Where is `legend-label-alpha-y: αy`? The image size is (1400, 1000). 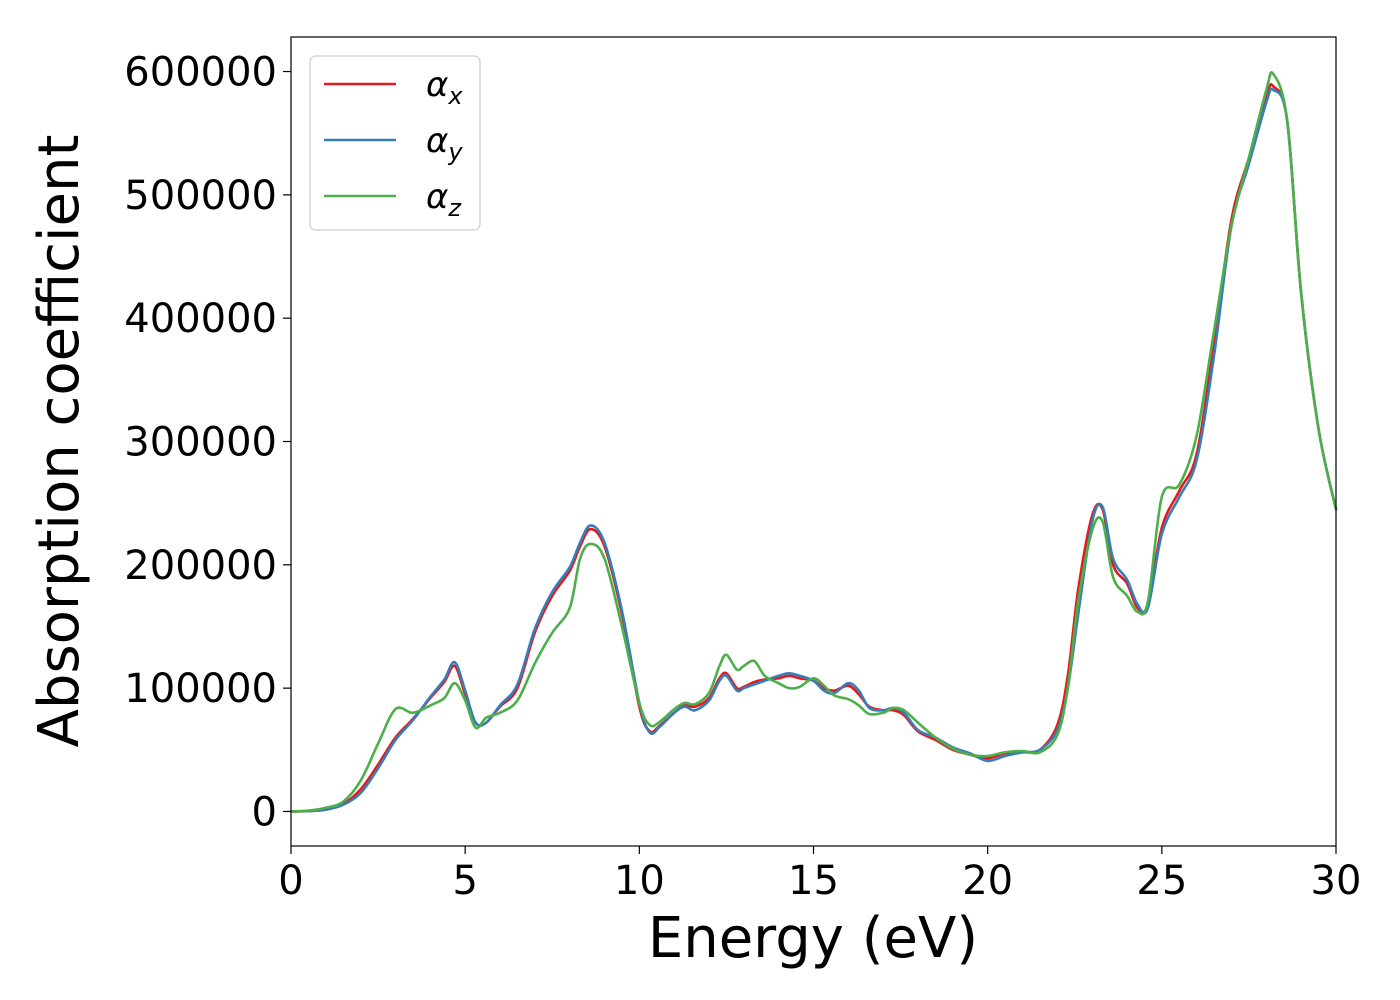 legend-label-alpha-y: αy is located at coordinates (444, 143).